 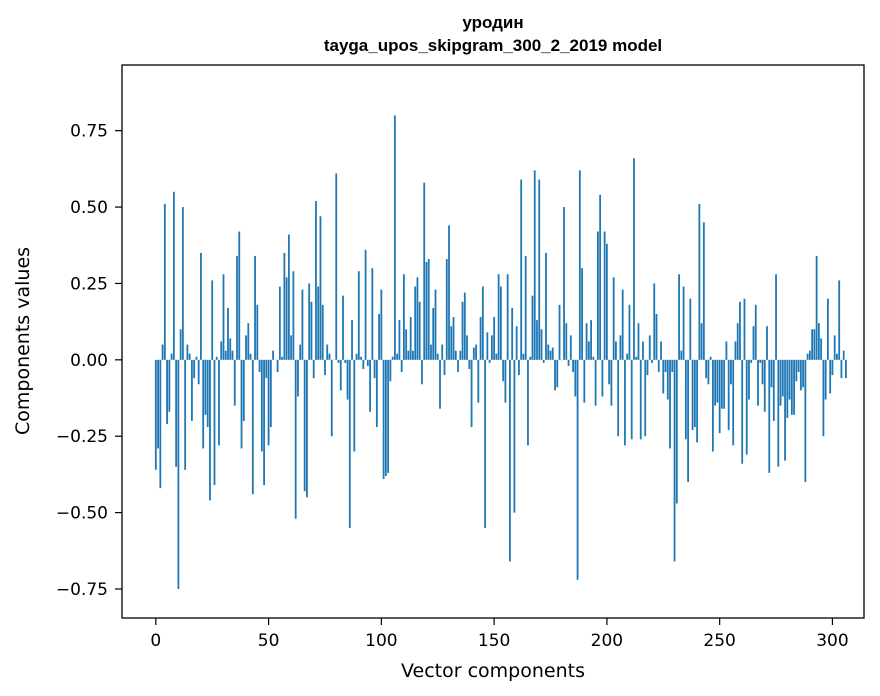 What do you see at coordinates (493, 45) in the screenshot?
I see `chart-subtitle: tayga_upos_skipgram_300_2_2019 model` at bounding box center [493, 45].